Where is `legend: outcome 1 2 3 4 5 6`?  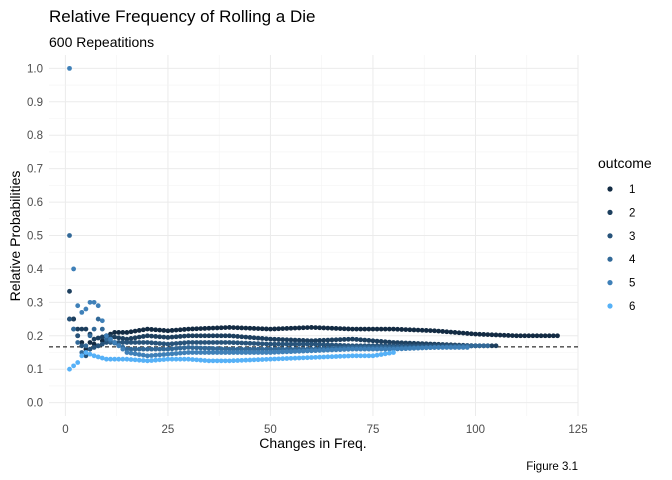
legend: outcome 1 2 3 4 5 6 is located at coordinates (625, 234).